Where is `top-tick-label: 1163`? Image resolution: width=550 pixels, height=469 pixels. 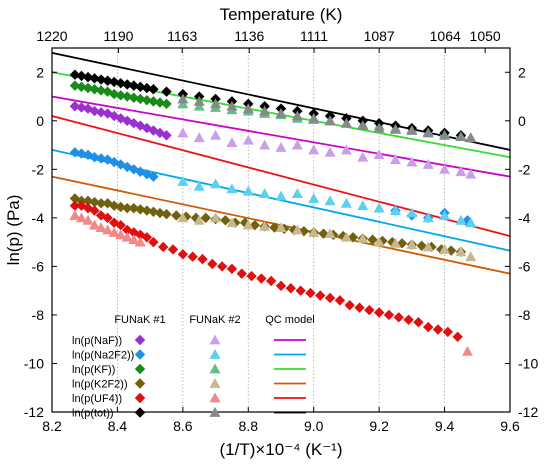
top-tick-label: 1163 is located at coordinates (182, 36).